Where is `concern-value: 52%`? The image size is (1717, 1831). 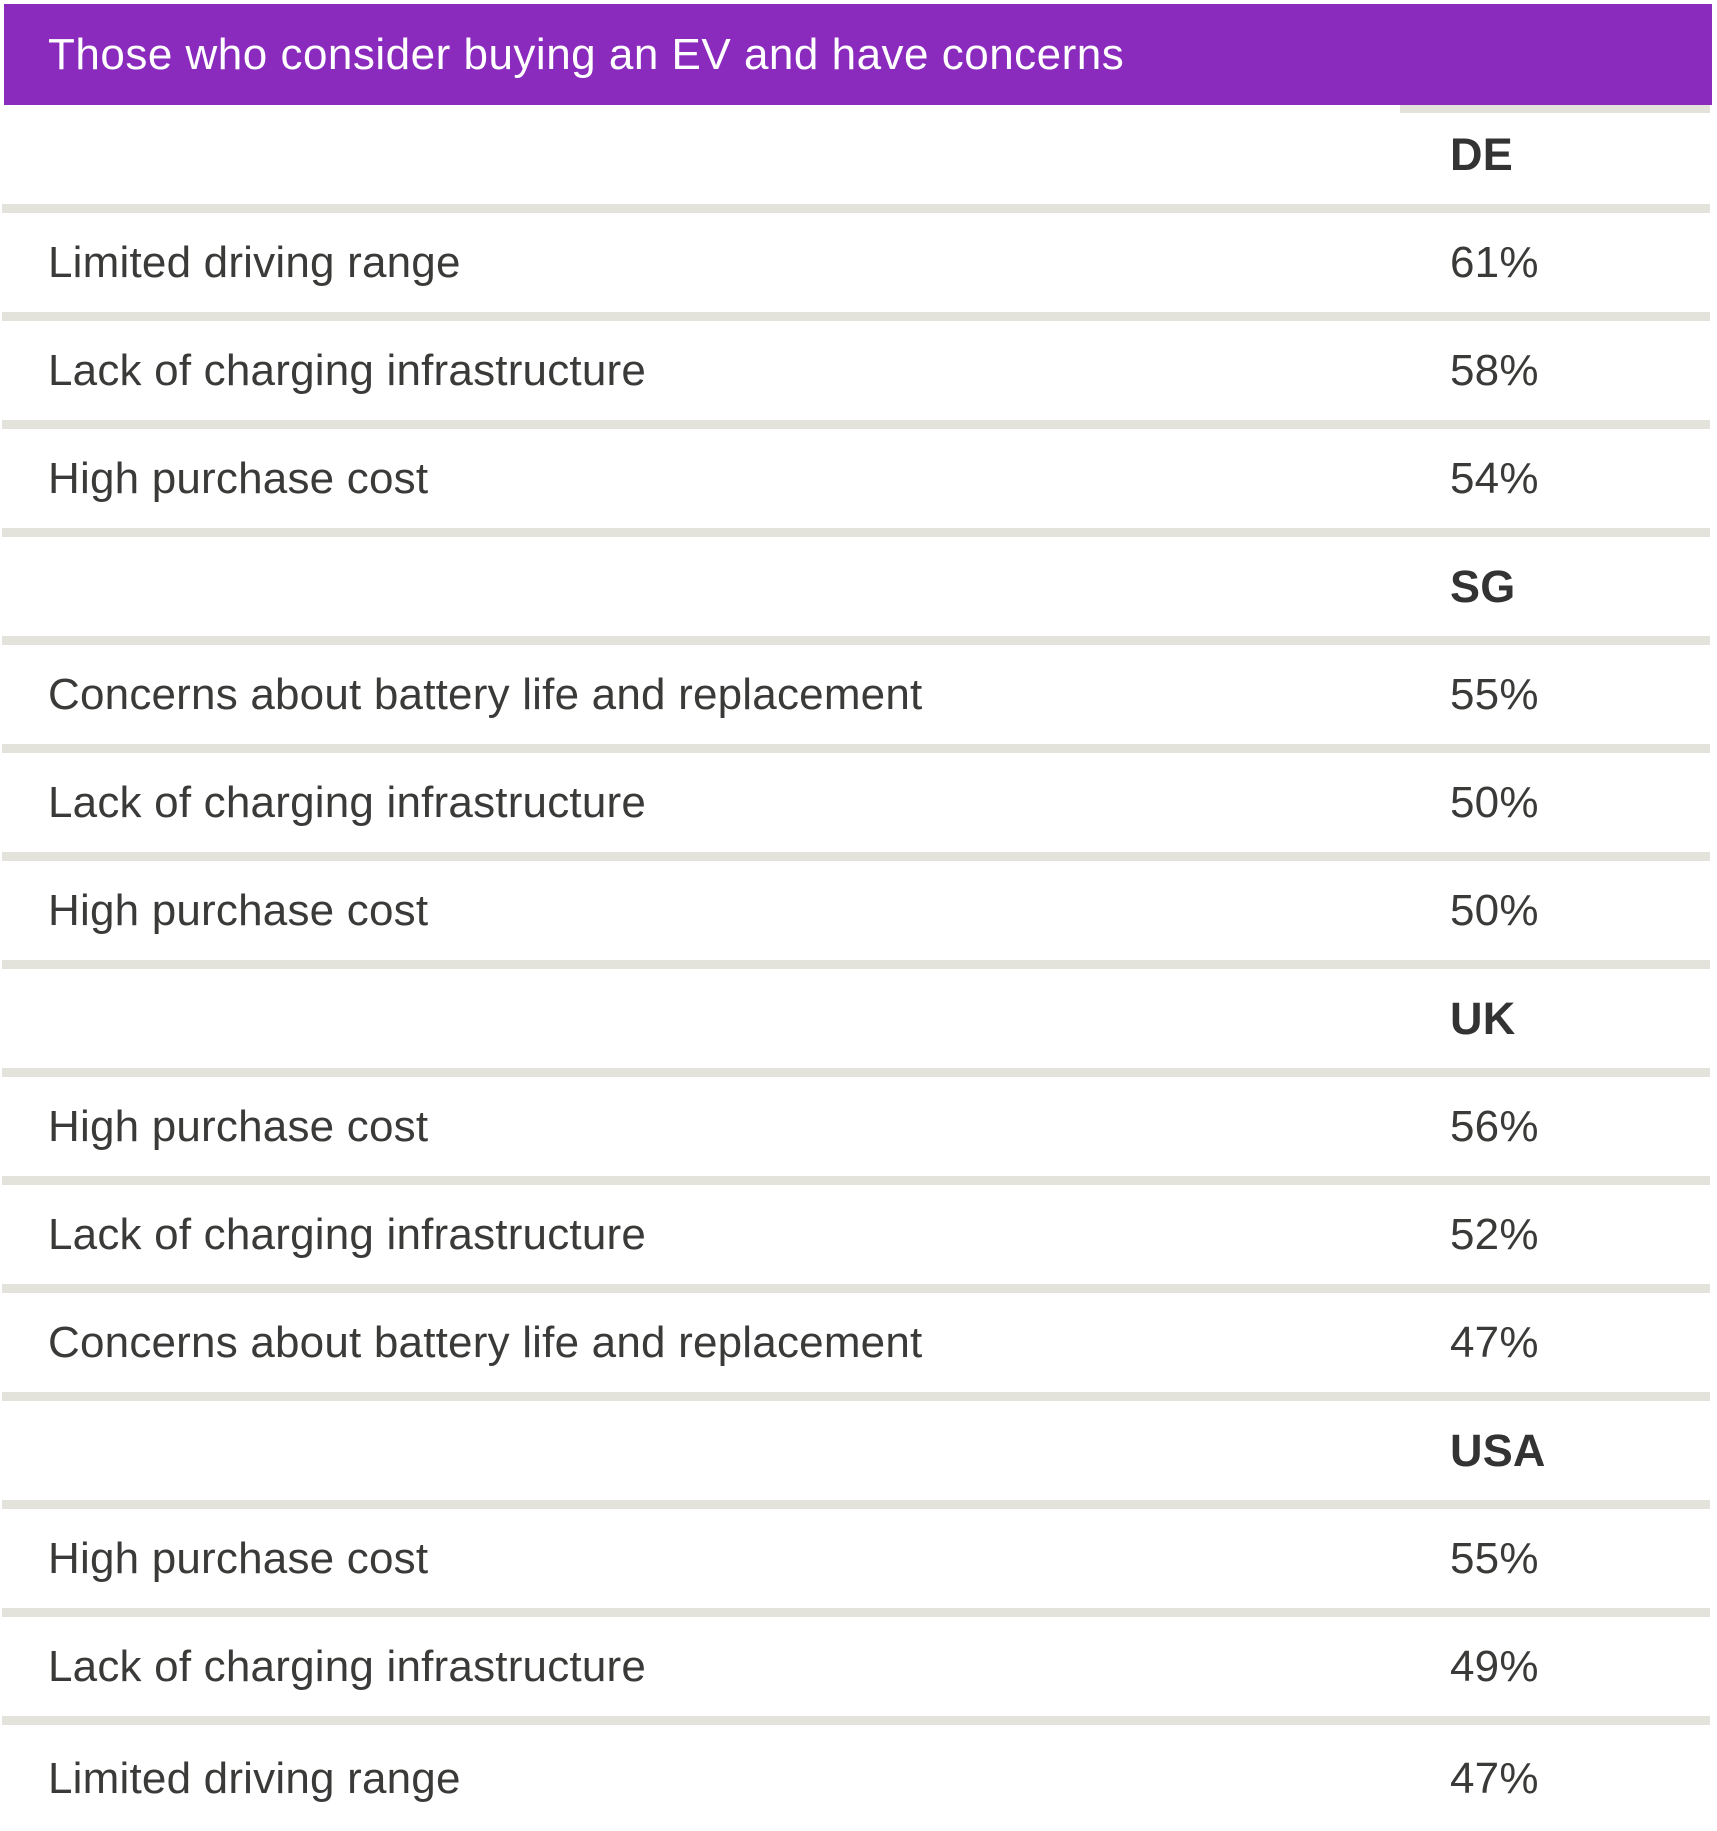
concern-value: 52% is located at coordinates (1494, 1234).